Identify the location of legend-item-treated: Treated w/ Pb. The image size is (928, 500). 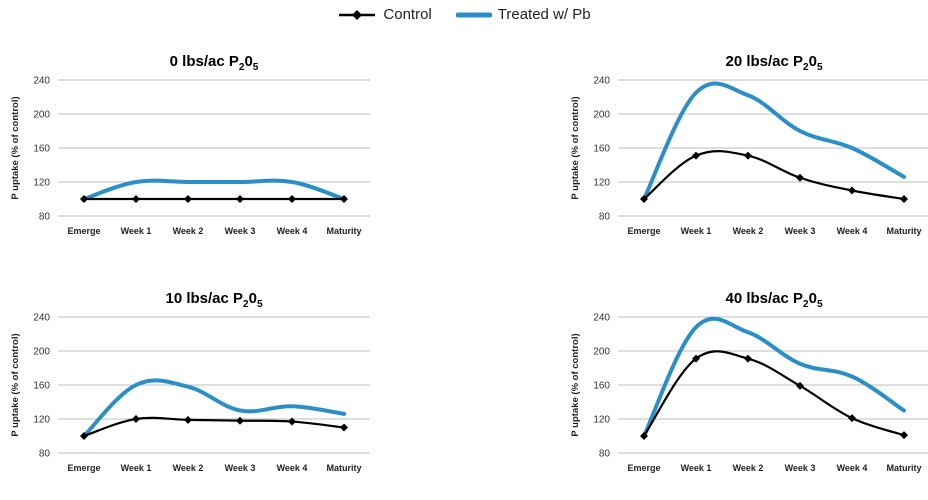
(523, 14).